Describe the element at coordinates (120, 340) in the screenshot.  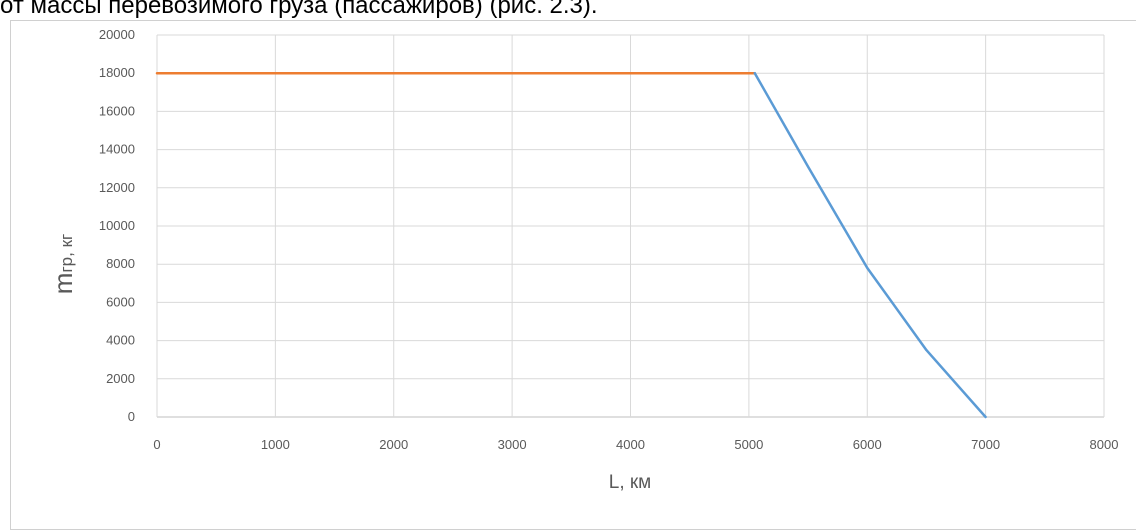
I see `y-tick-label: 4000` at that location.